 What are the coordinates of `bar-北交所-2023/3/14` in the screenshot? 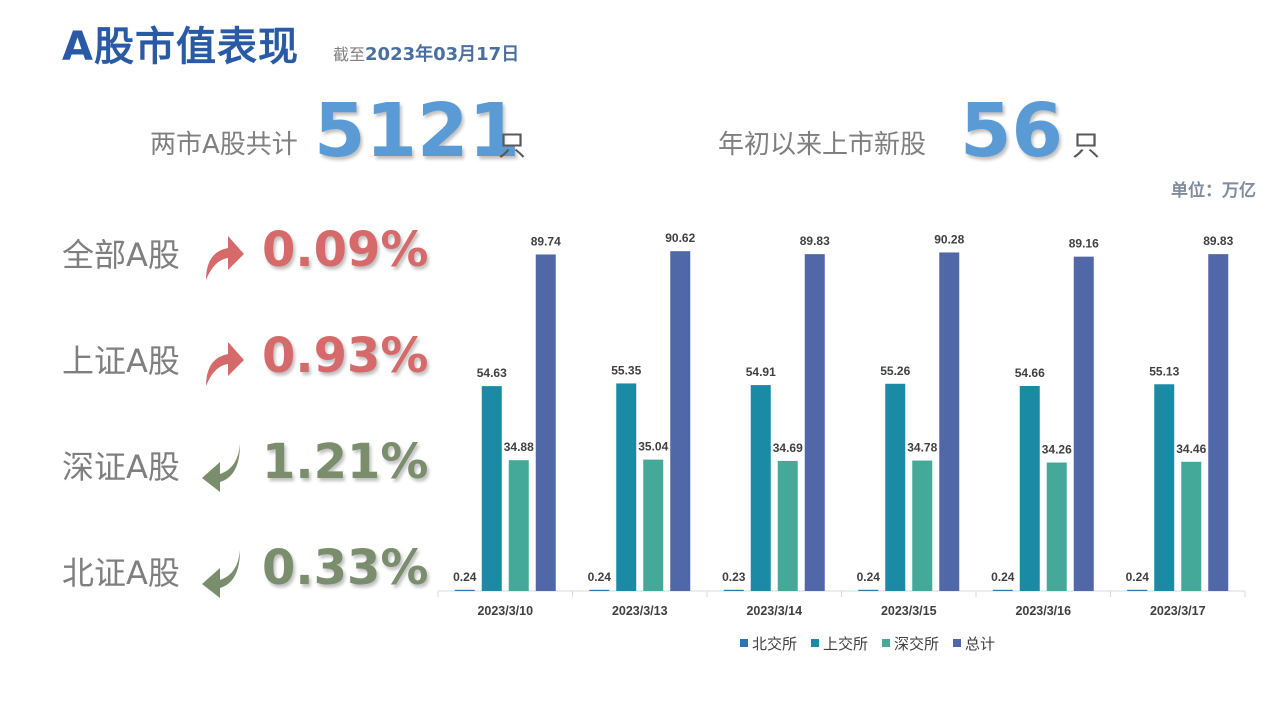 It's located at (733, 590).